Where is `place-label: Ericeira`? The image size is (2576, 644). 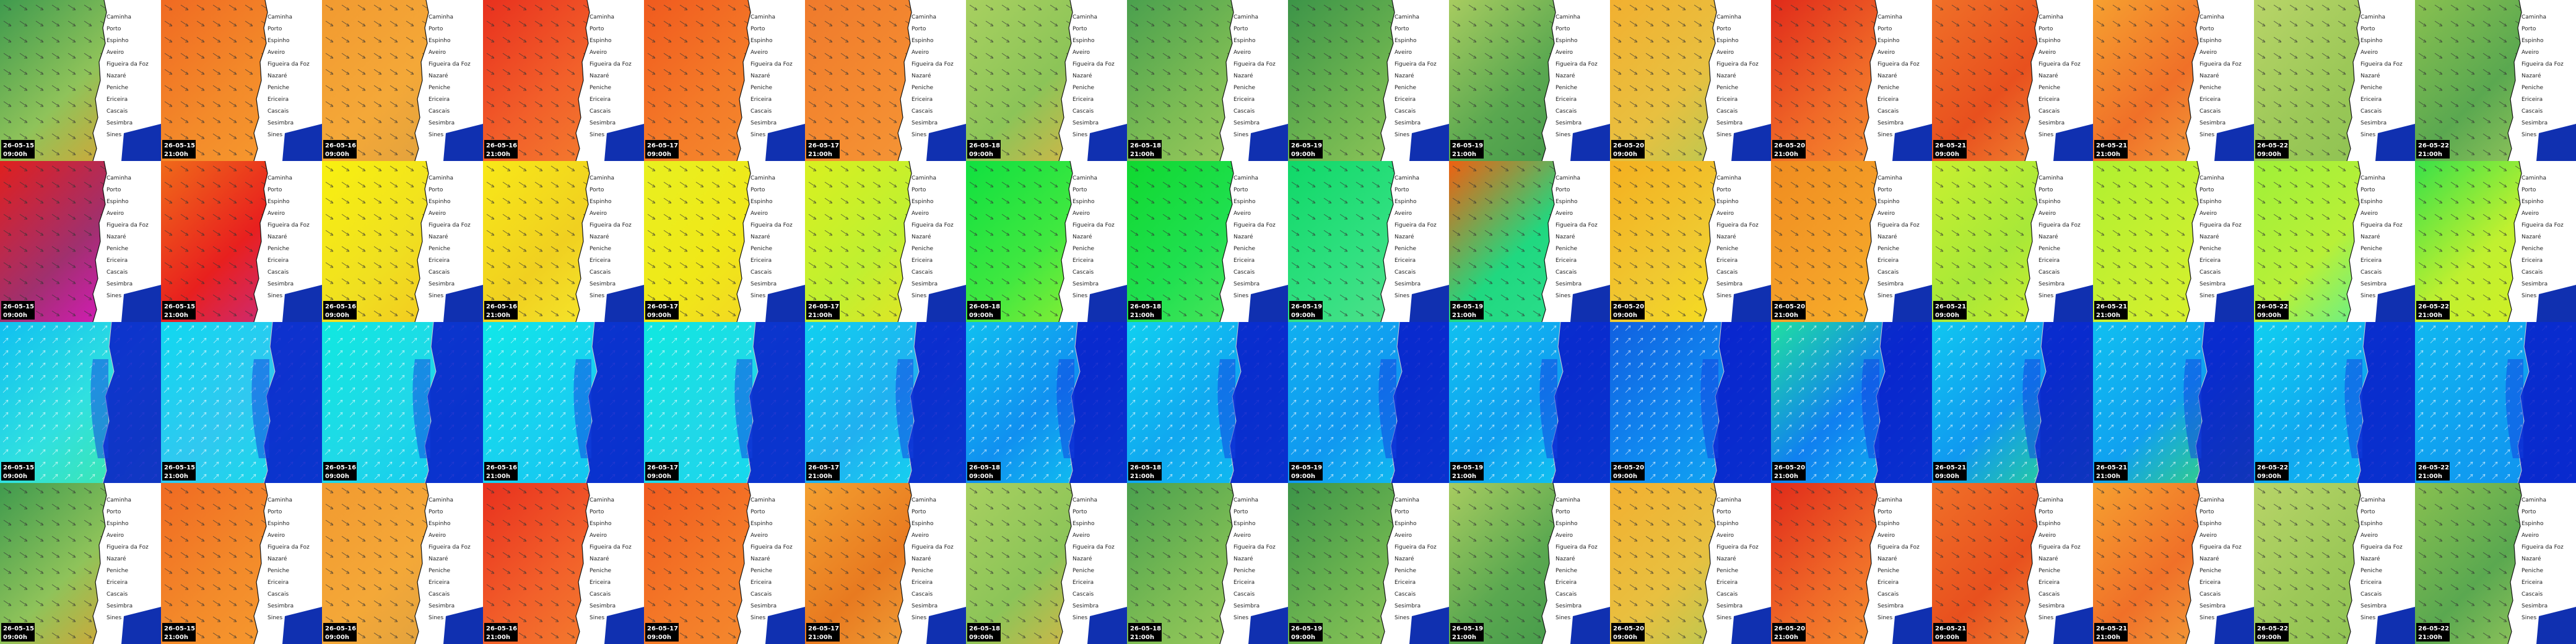 place-label: Ericeira is located at coordinates (1727, 100).